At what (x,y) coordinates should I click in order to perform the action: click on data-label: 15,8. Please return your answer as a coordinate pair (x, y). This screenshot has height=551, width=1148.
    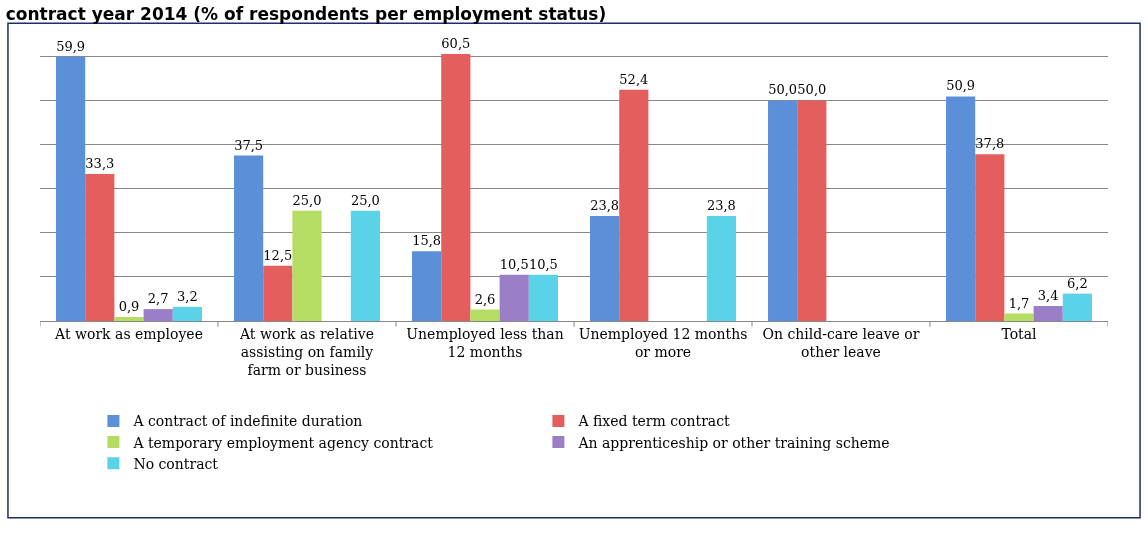
    Looking at the image, I should click on (427, 241).